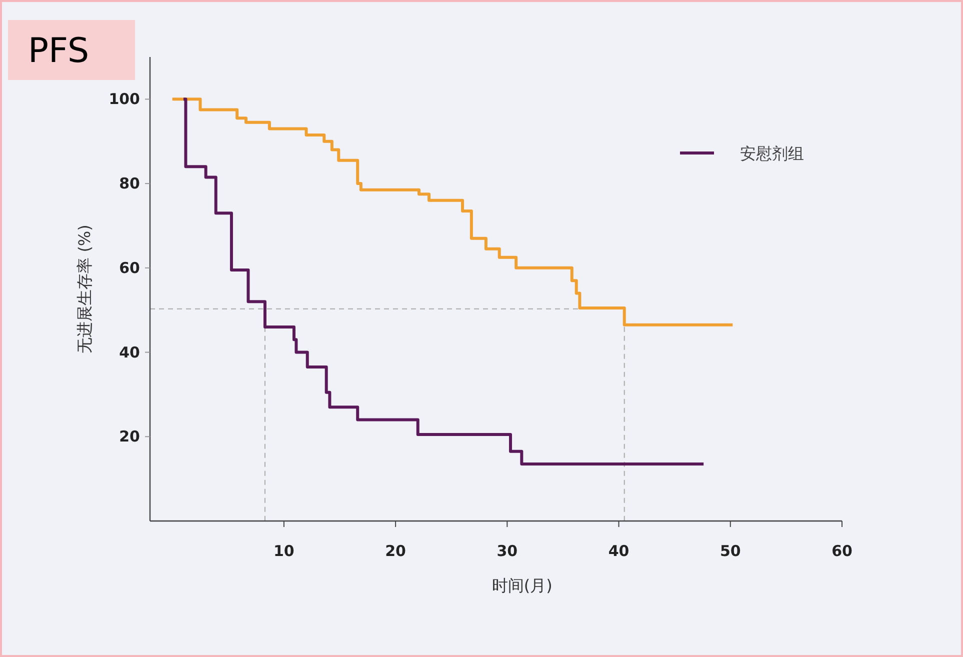  I want to click on y-axis-title: 无进展生存率 (%), so click(84, 289).